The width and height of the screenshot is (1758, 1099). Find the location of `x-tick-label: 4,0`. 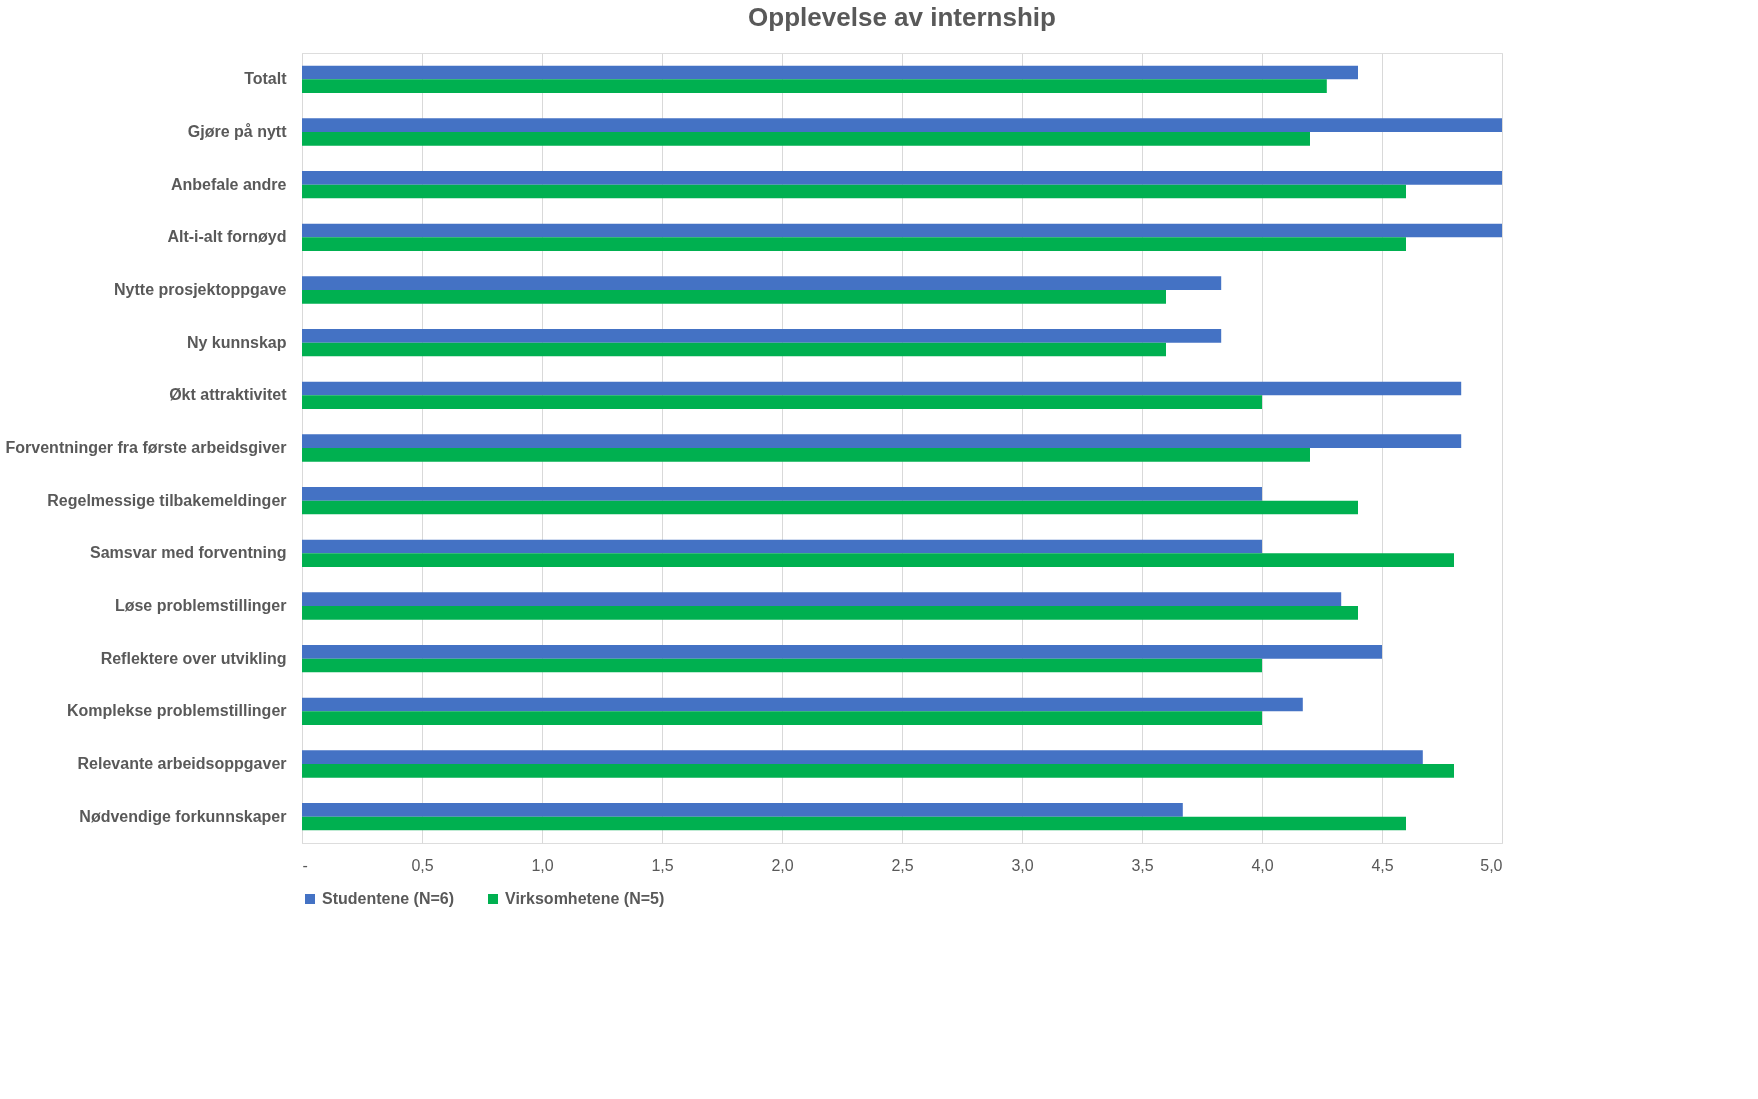

x-tick-label: 4,0 is located at coordinates (1262, 865).